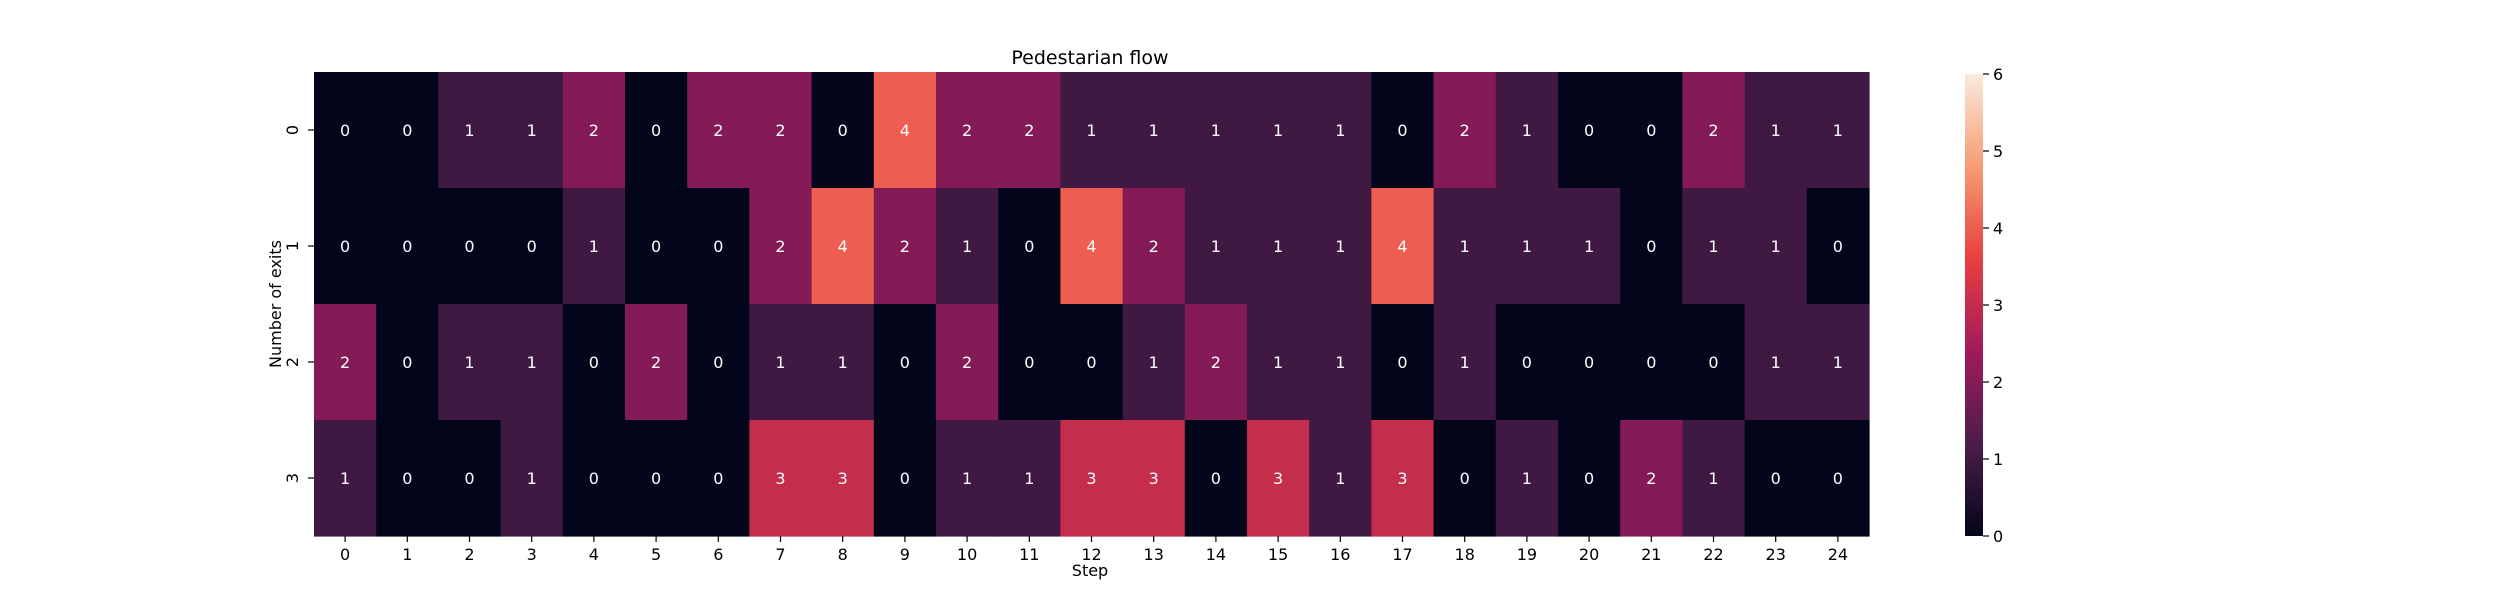 This screenshot has width=2500, height=600. I want to click on colorbar: 0 1 2 3 4 5 6, so click(1984, 305).